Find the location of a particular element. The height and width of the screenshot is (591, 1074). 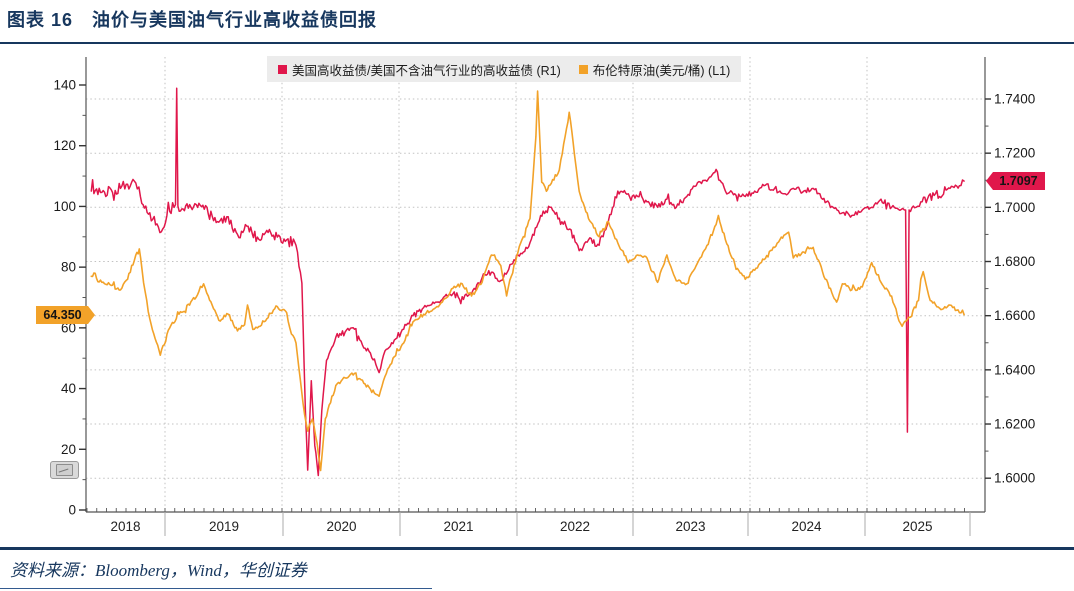

svg-text: 1.7400 is located at coordinates (1014, 99).